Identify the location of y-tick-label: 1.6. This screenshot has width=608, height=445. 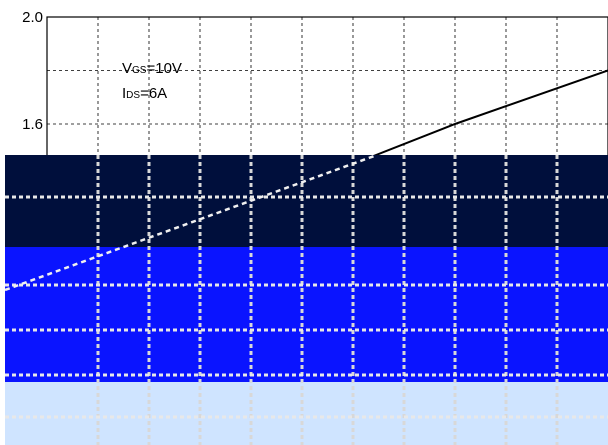
(32, 124).